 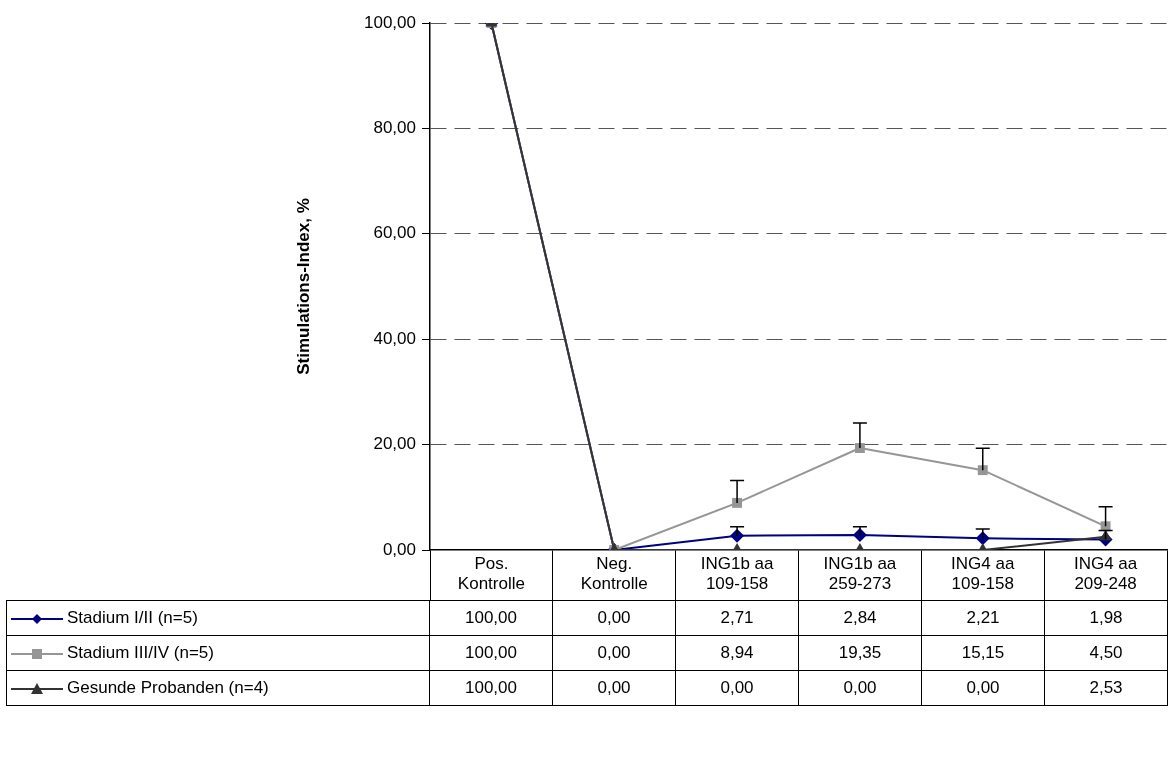 What do you see at coordinates (394, 128) in the screenshot?
I see `y-tick-label: 80,00` at bounding box center [394, 128].